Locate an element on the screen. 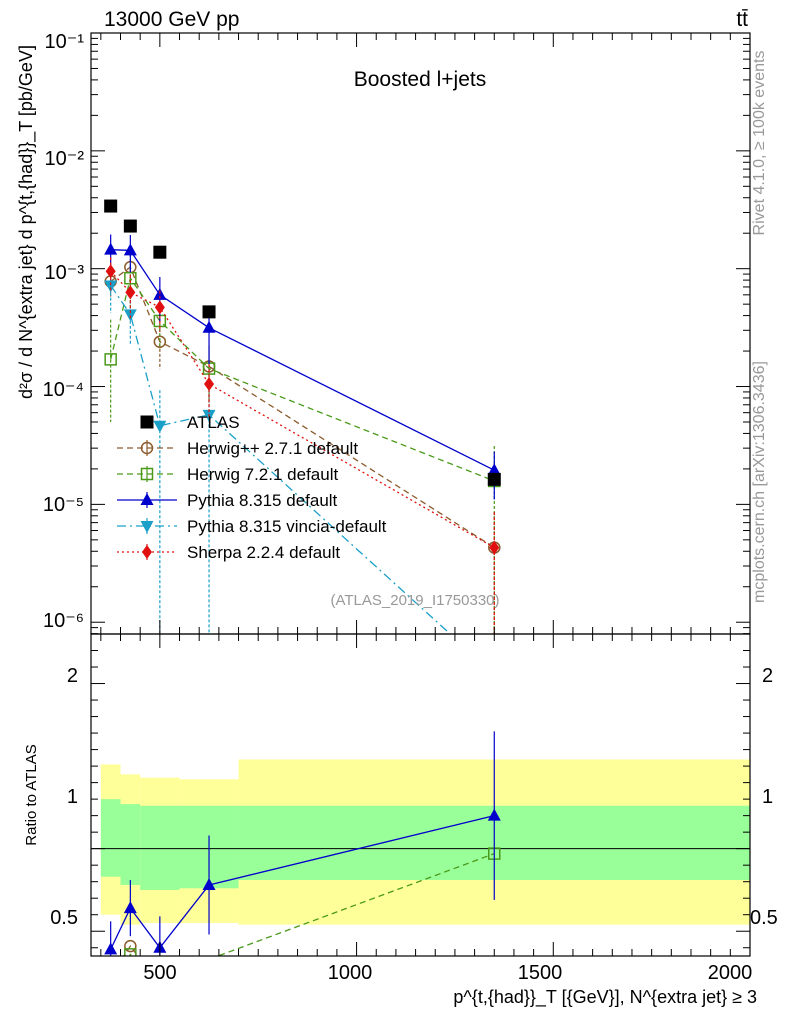 The height and width of the screenshot is (1024, 786). series-line is located at coordinates (281, 459).